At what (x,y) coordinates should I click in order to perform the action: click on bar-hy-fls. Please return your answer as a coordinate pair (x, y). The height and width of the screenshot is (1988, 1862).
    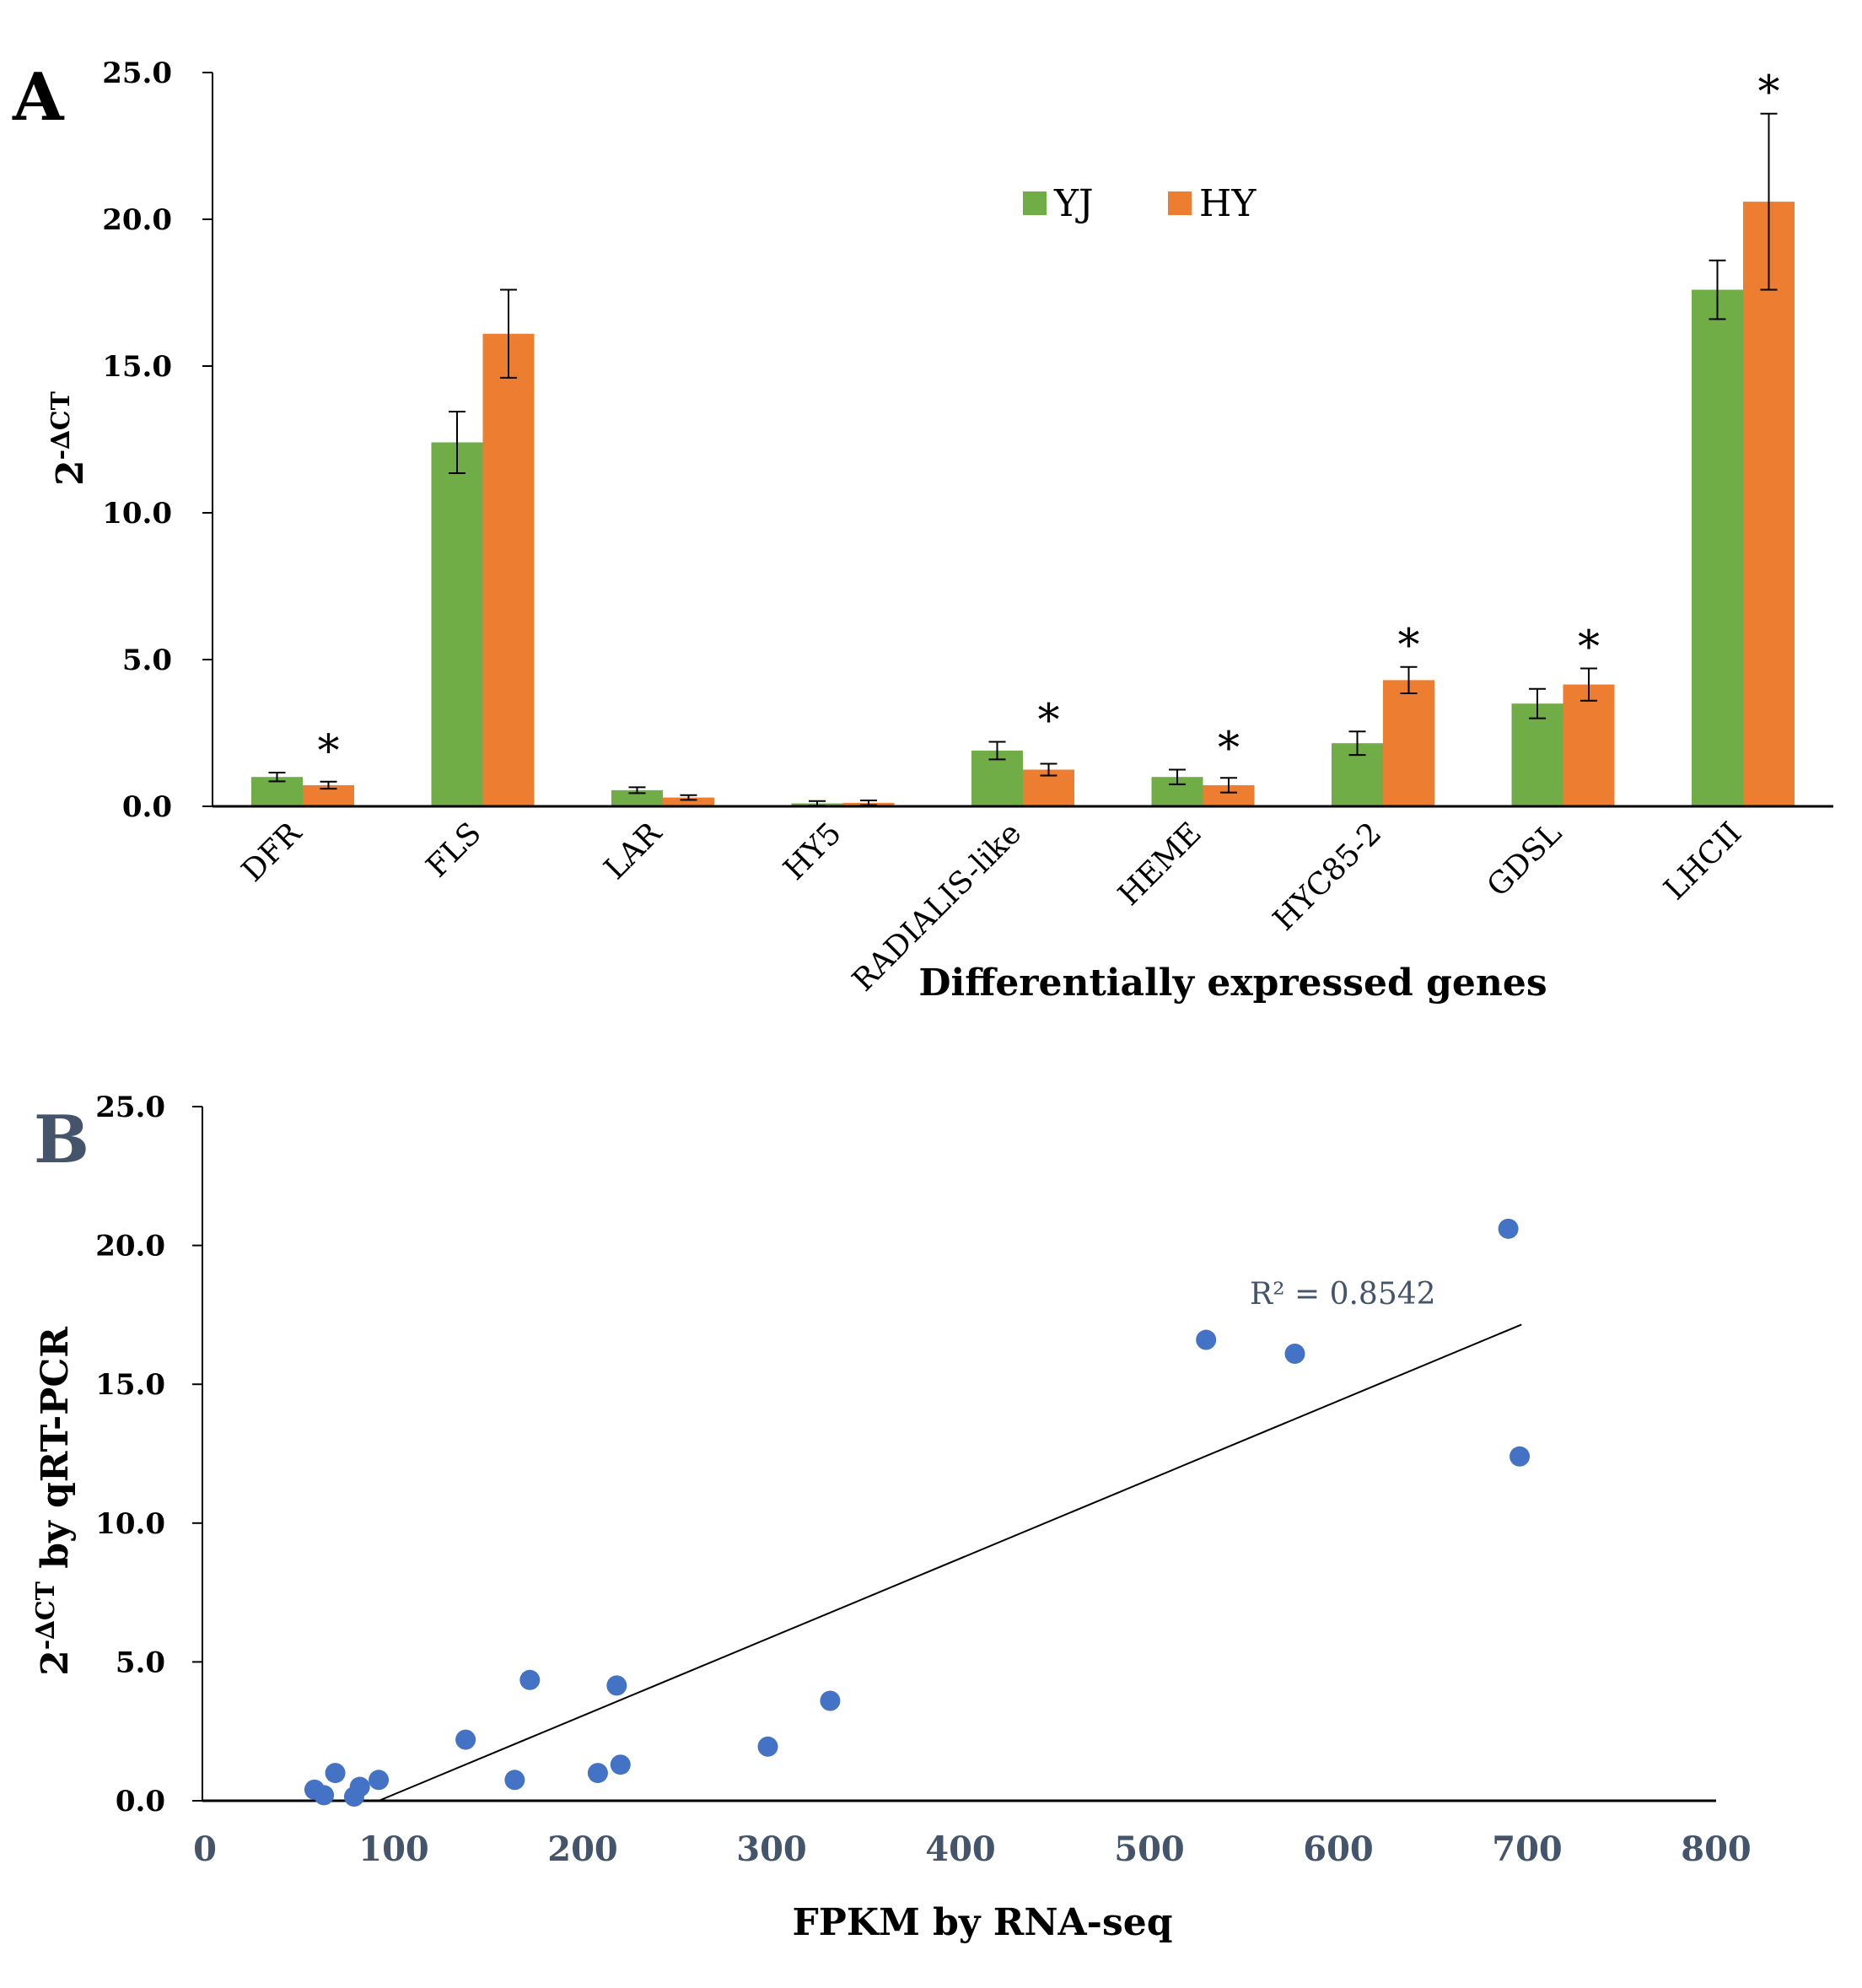
    Looking at the image, I should click on (508, 570).